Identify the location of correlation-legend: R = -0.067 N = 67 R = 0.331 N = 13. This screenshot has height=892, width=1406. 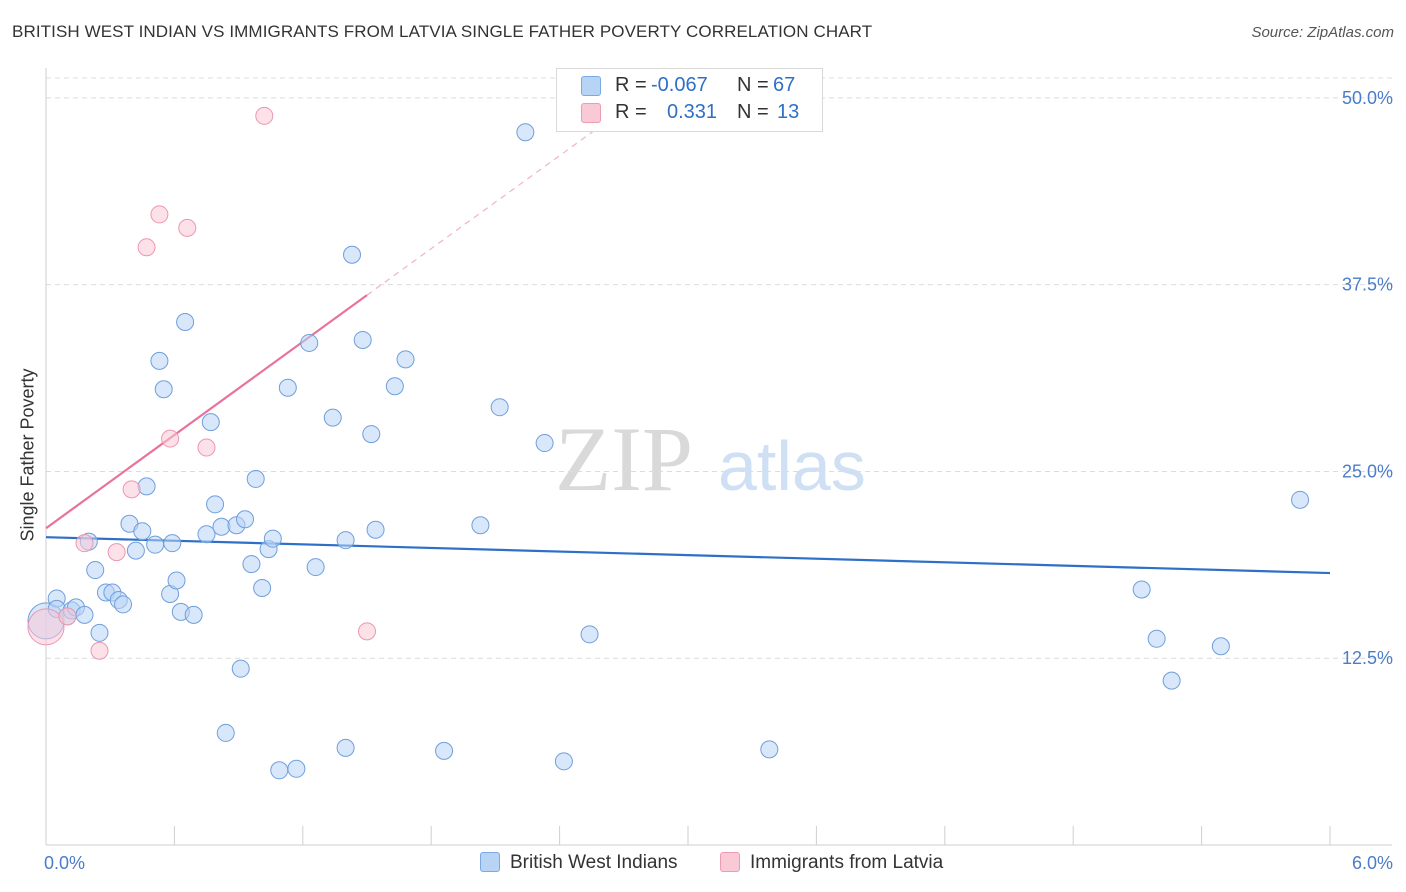
(689, 100).